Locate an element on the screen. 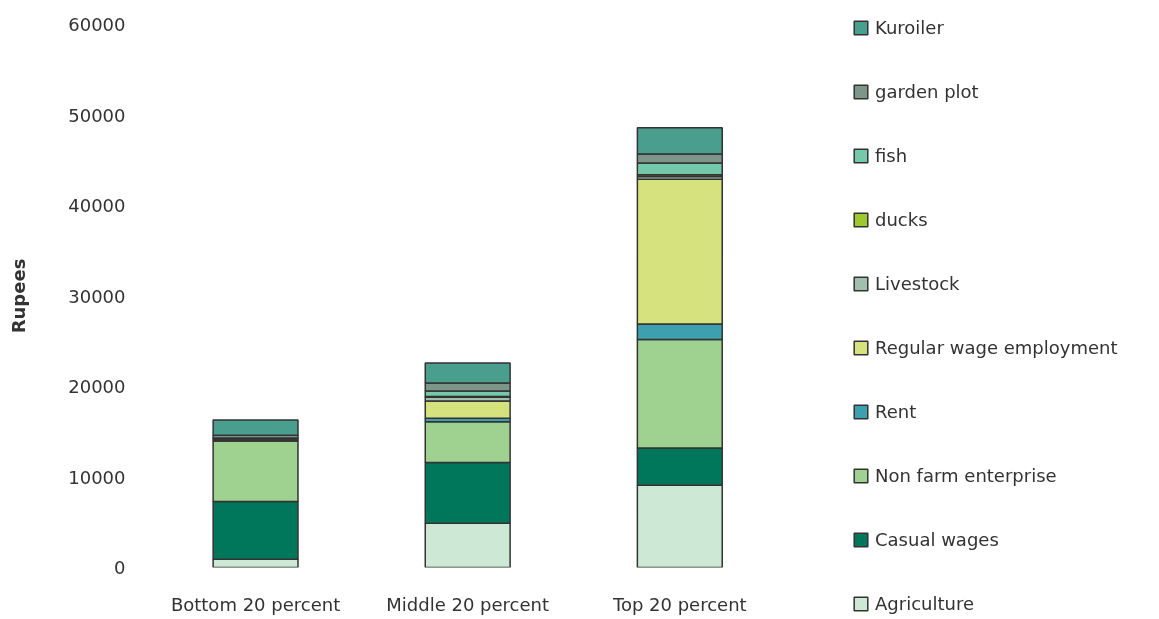 Image resolution: width=1159 pixels, height=619 pixels. legend-label: Casual wages is located at coordinates (937, 539).